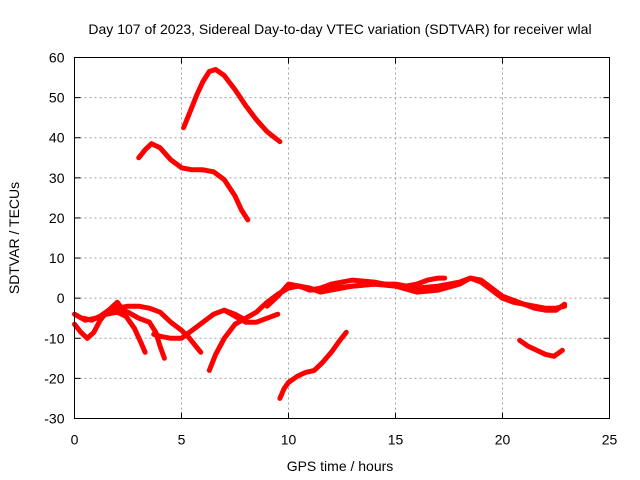 This screenshot has height=480, width=640. I want to click on x-tick-label: 20, so click(503, 440).